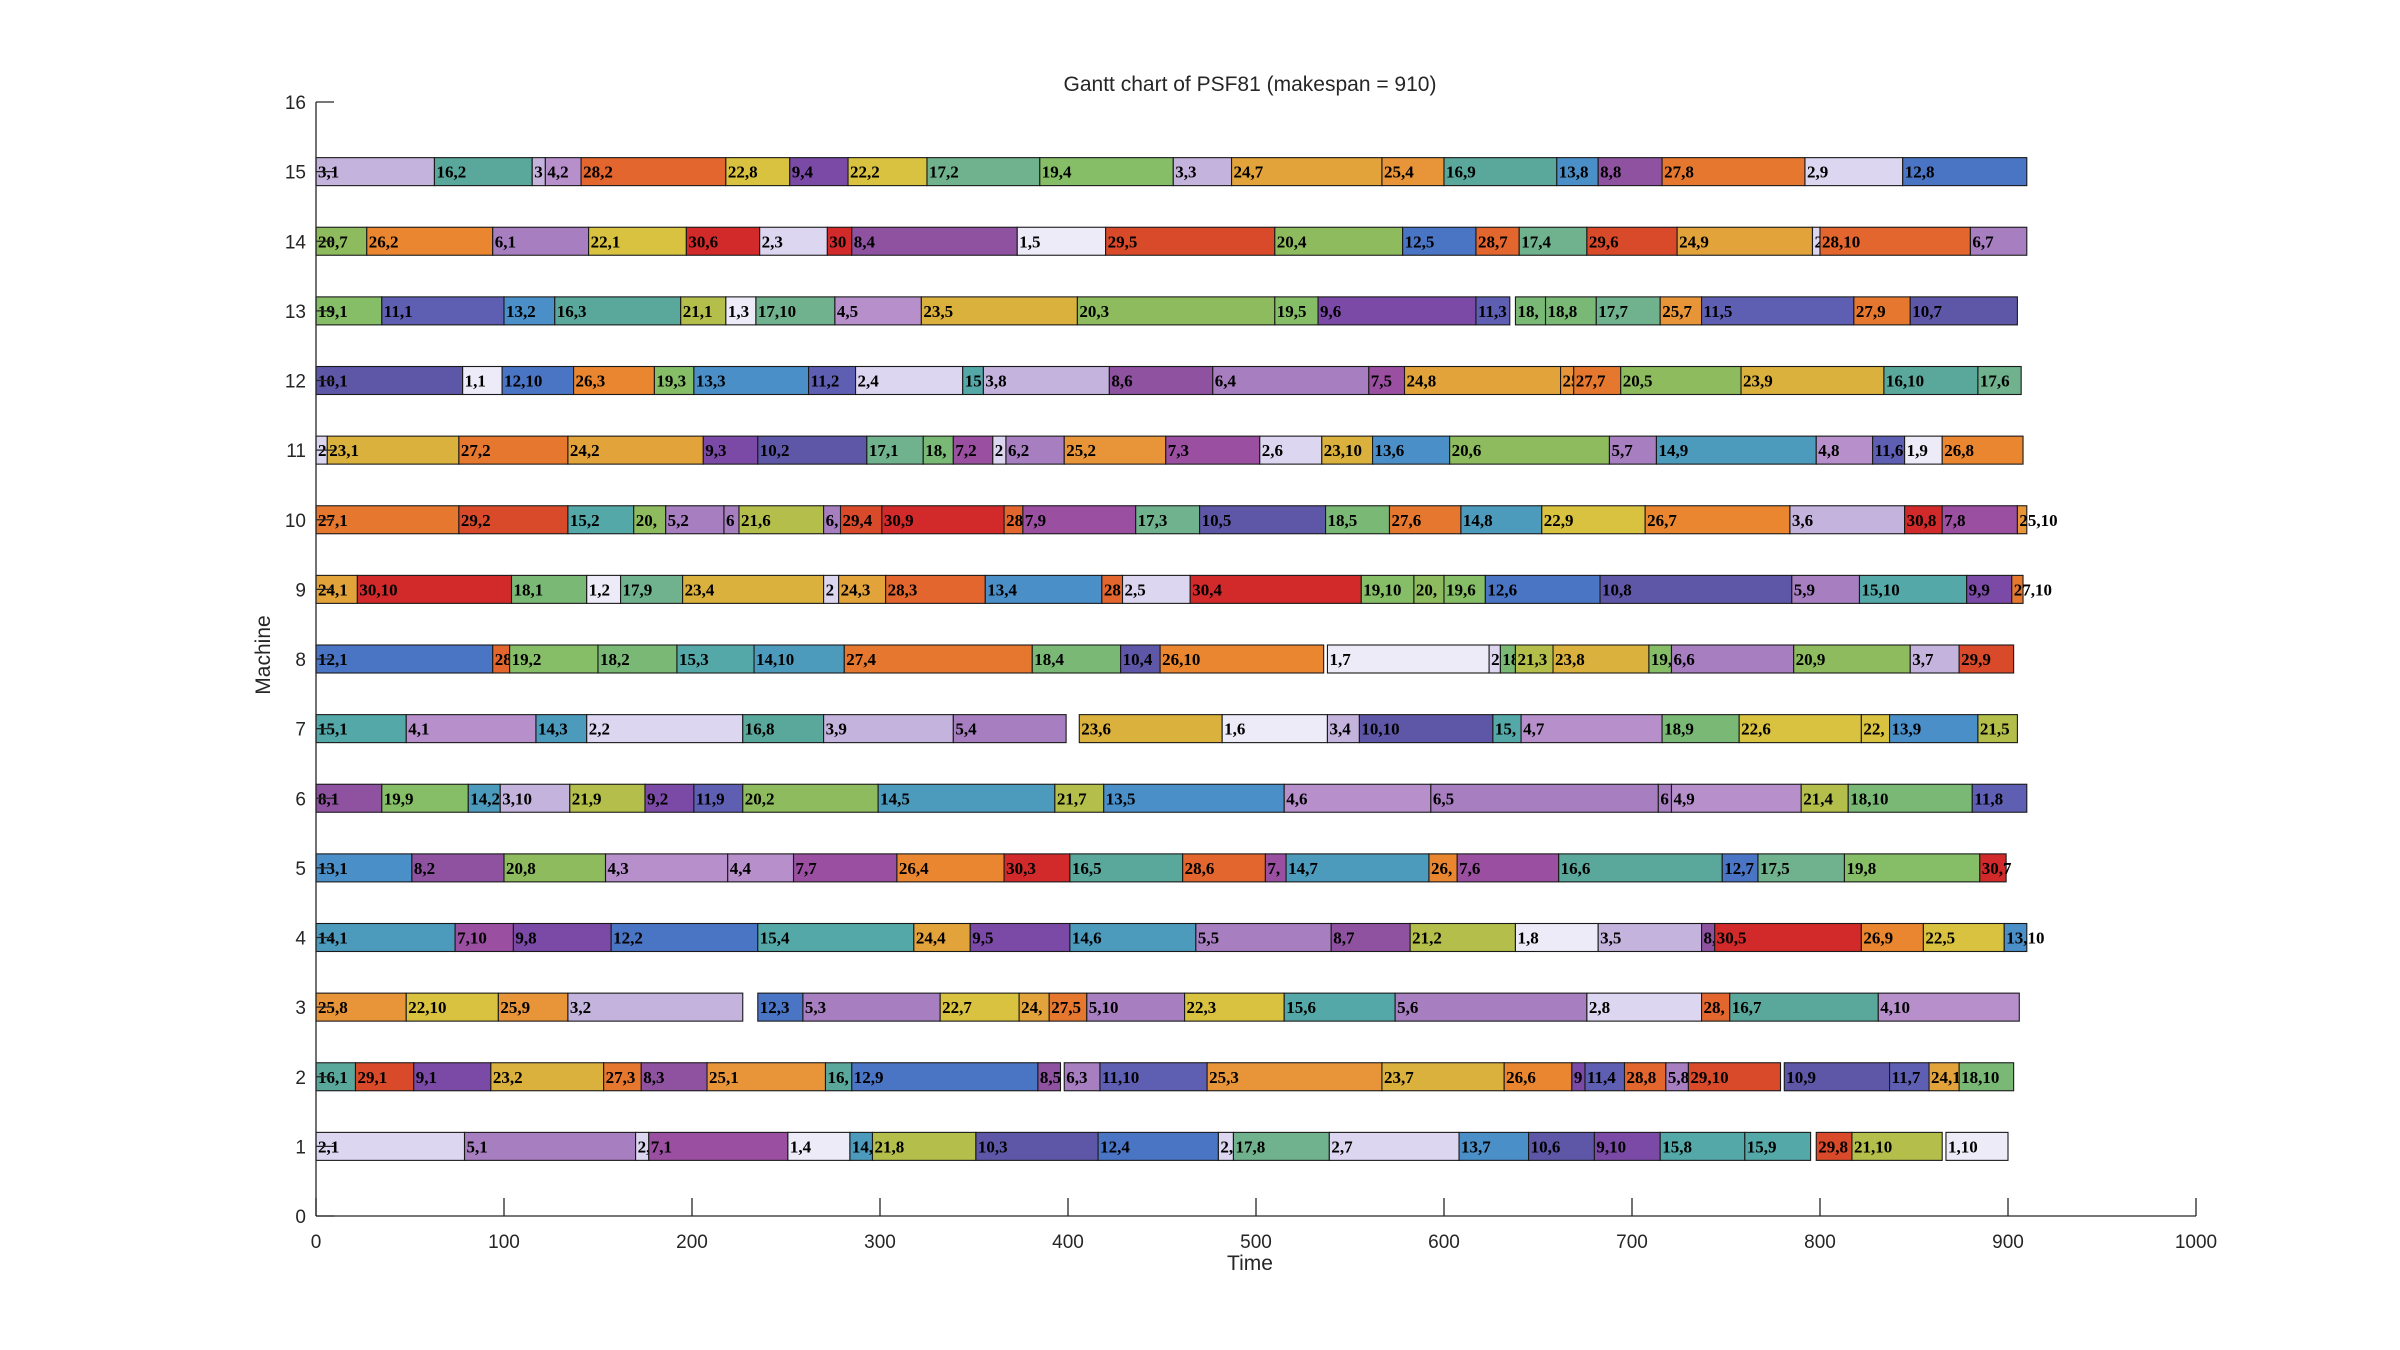  What do you see at coordinates (982, 938) in the screenshot?
I see `task-label-m4-6: 9,5` at bounding box center [982, 938].